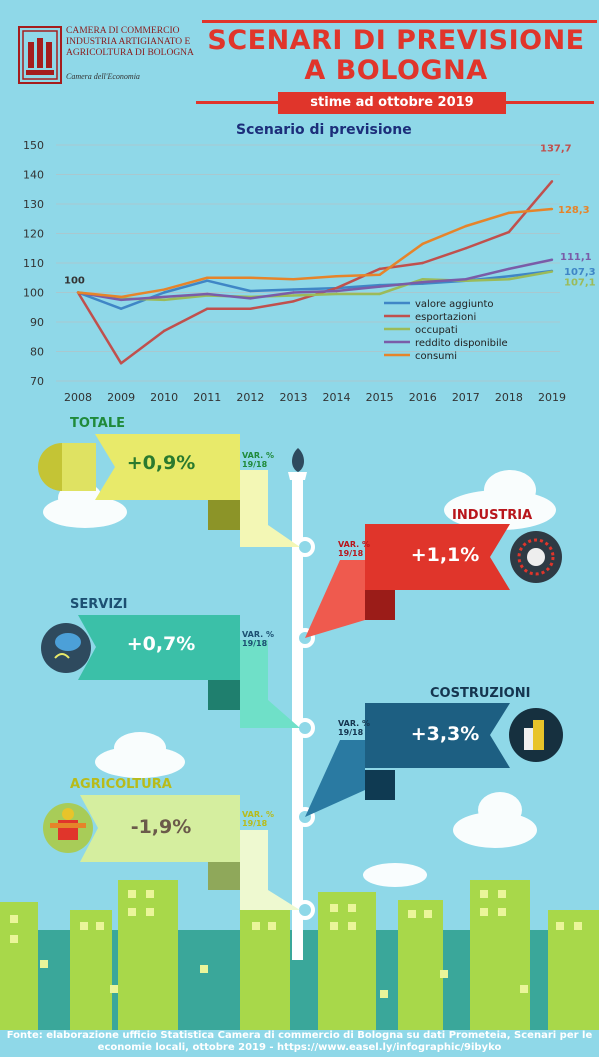  I want to click on timeline-cap-icon, so click(298, 460).